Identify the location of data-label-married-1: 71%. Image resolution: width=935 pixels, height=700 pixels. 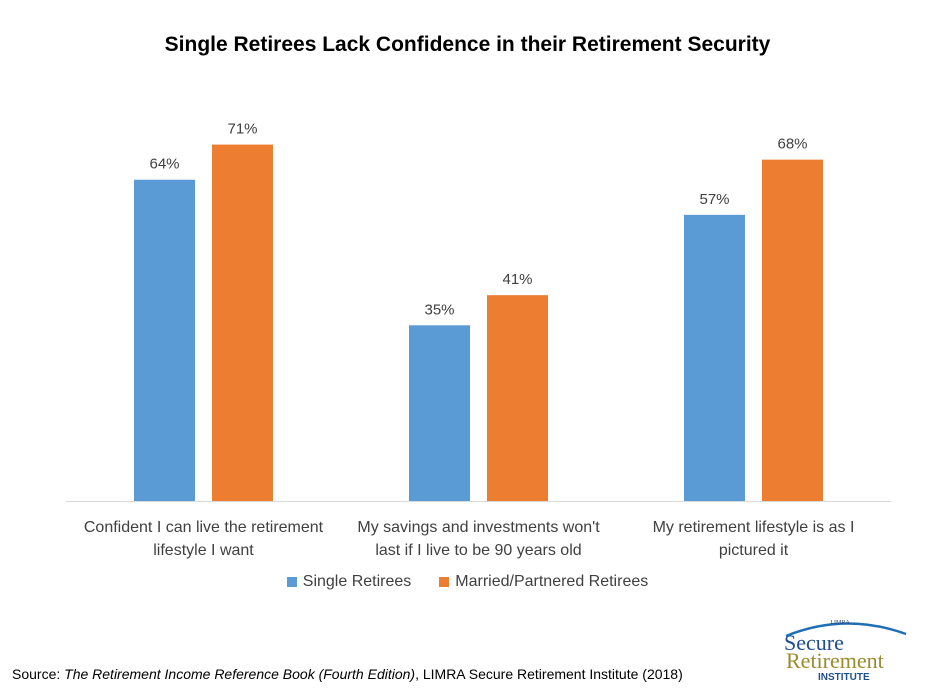
(242, 129).